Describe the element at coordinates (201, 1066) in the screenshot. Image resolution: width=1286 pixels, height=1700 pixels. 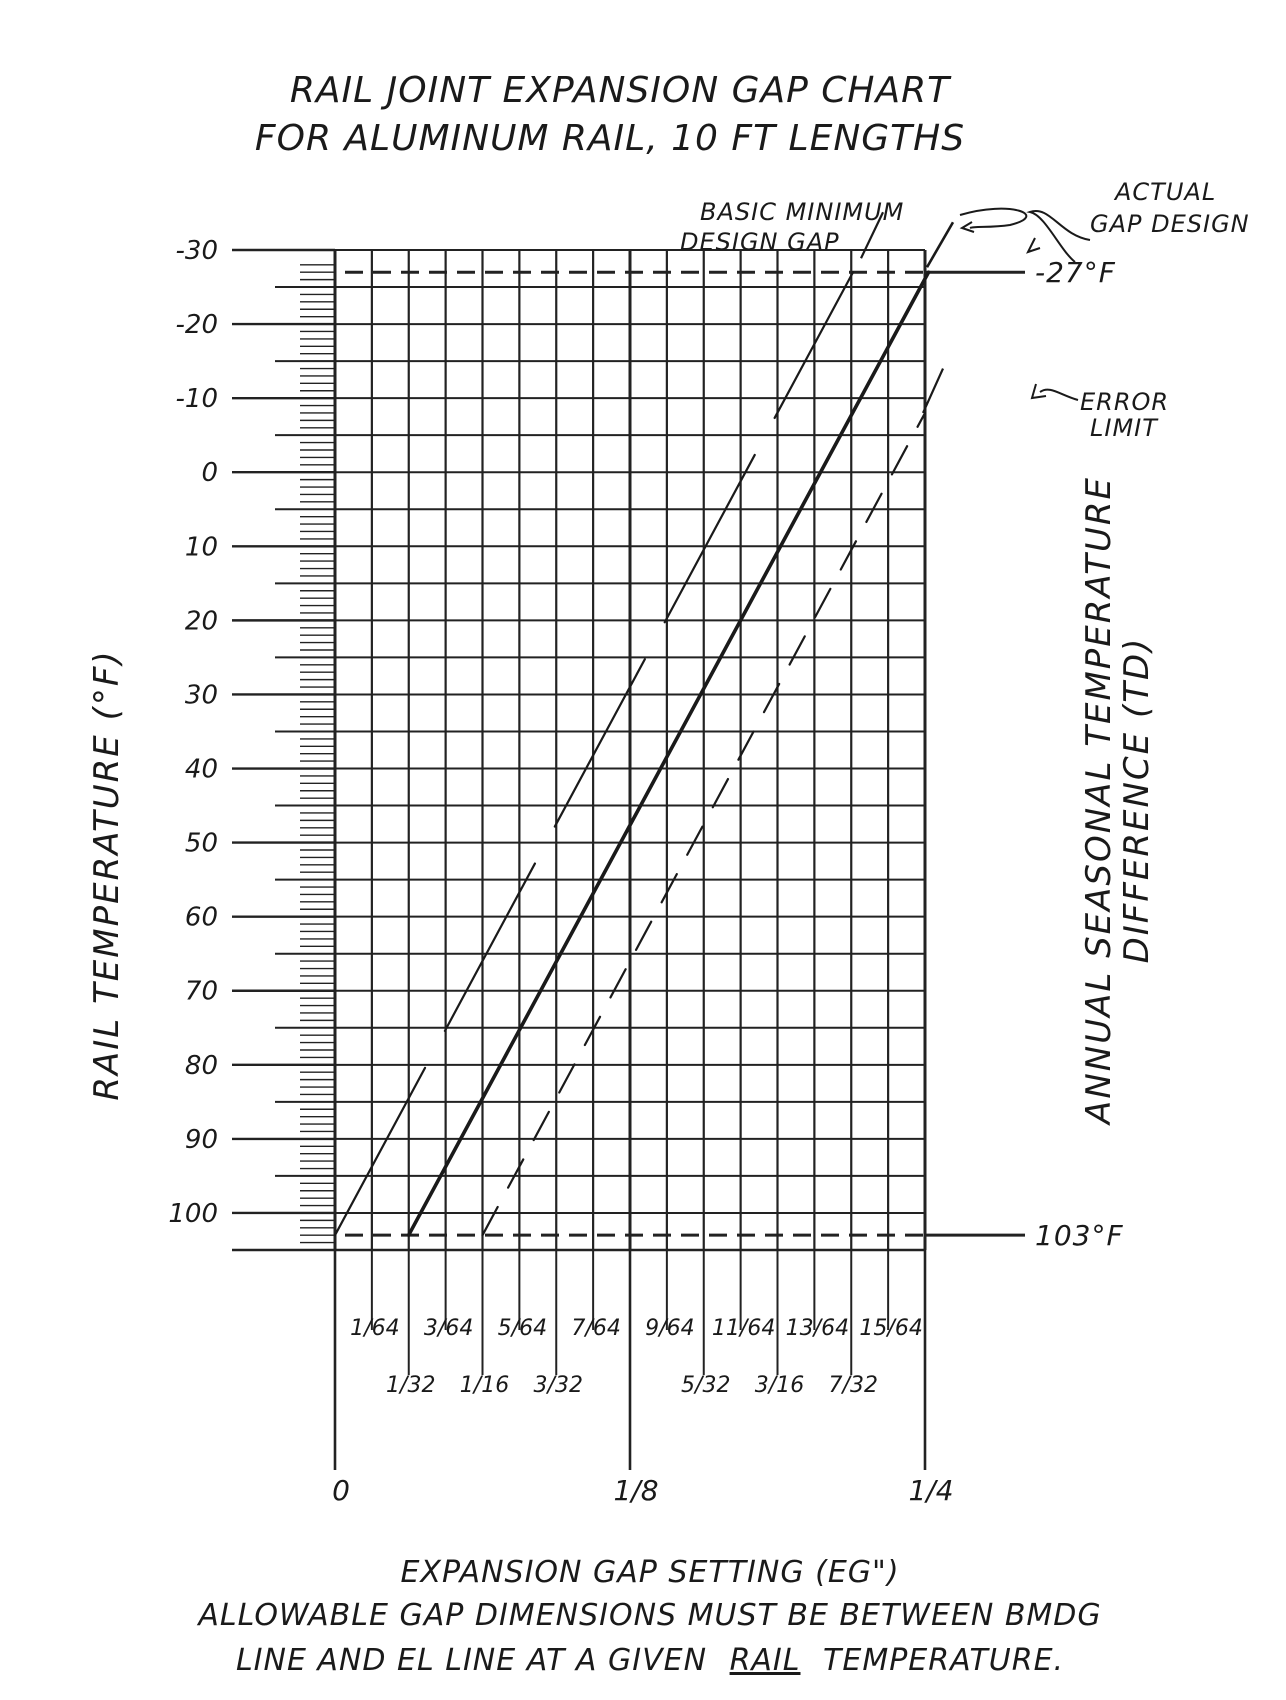
I see `y-tick-label: 80` at that location.